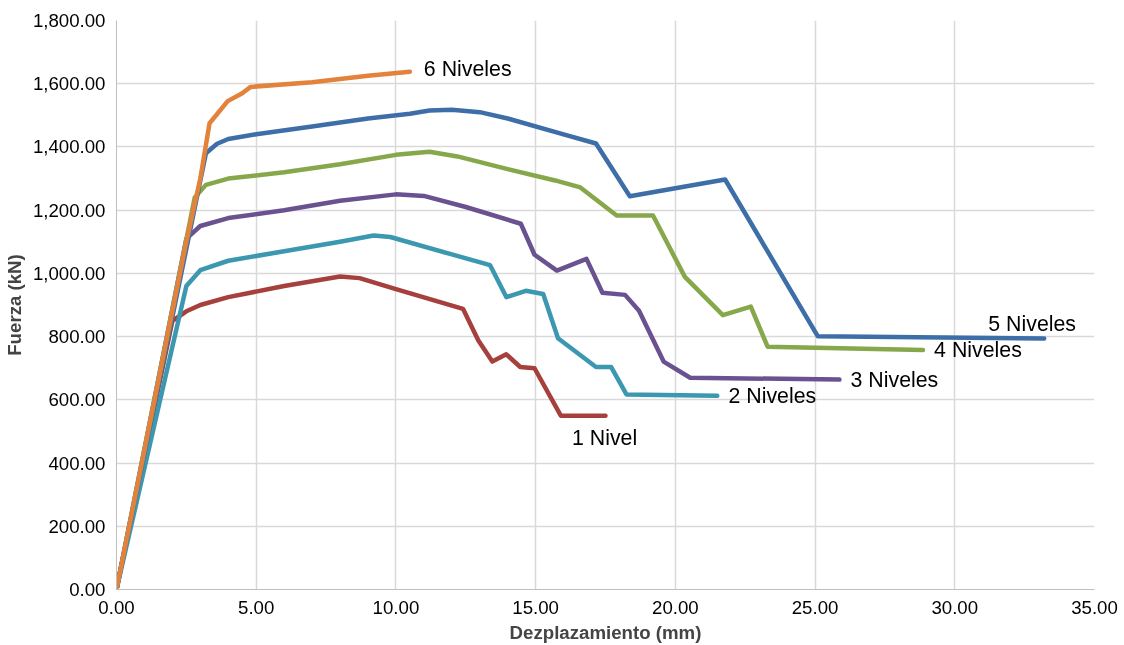 The height and width of the screenshot is (645, 1124). I want to click on y-tick-label: 200.00, so click(77, 526).